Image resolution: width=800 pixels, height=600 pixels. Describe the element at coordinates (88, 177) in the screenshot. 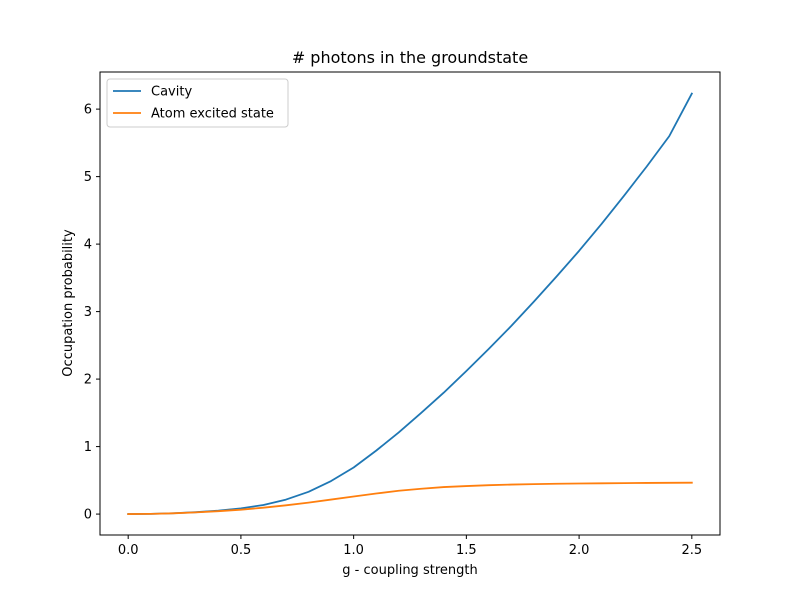

I see `y-tick-label: 5` at that location.